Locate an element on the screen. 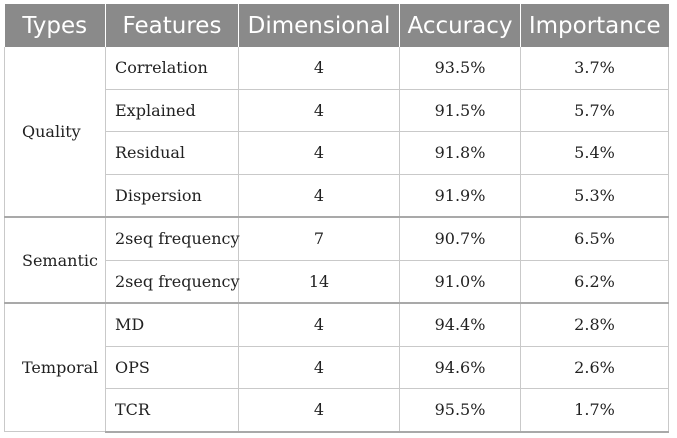 Image resolution: width=677 pixels, height=438 pixels. header-accuracy: Accuracy is located at coordinates (460, 25).